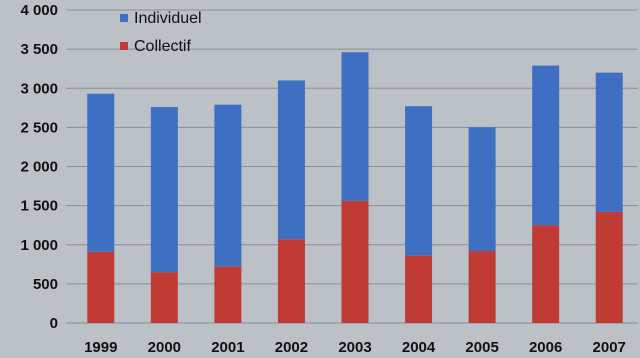 This screenshot has width=640, height=358. What do you see at coordinates (609, 142) in the screenshot?
I see `bar-individuel-2007` at bounding box center [609, 142].